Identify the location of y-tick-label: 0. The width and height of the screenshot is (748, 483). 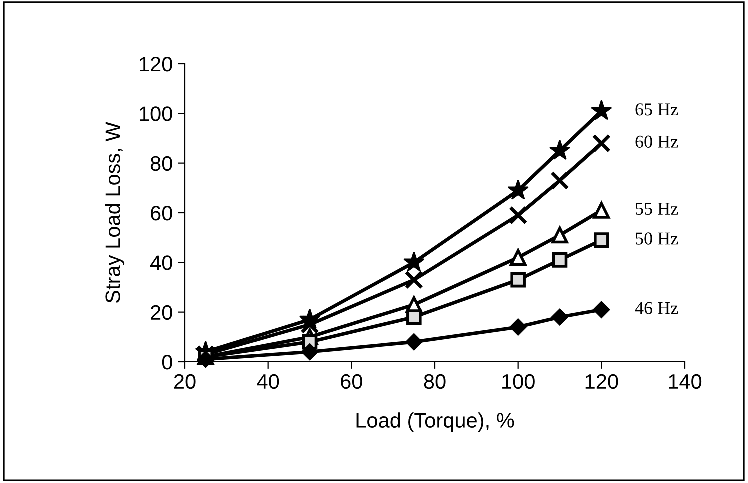
(167, 362).